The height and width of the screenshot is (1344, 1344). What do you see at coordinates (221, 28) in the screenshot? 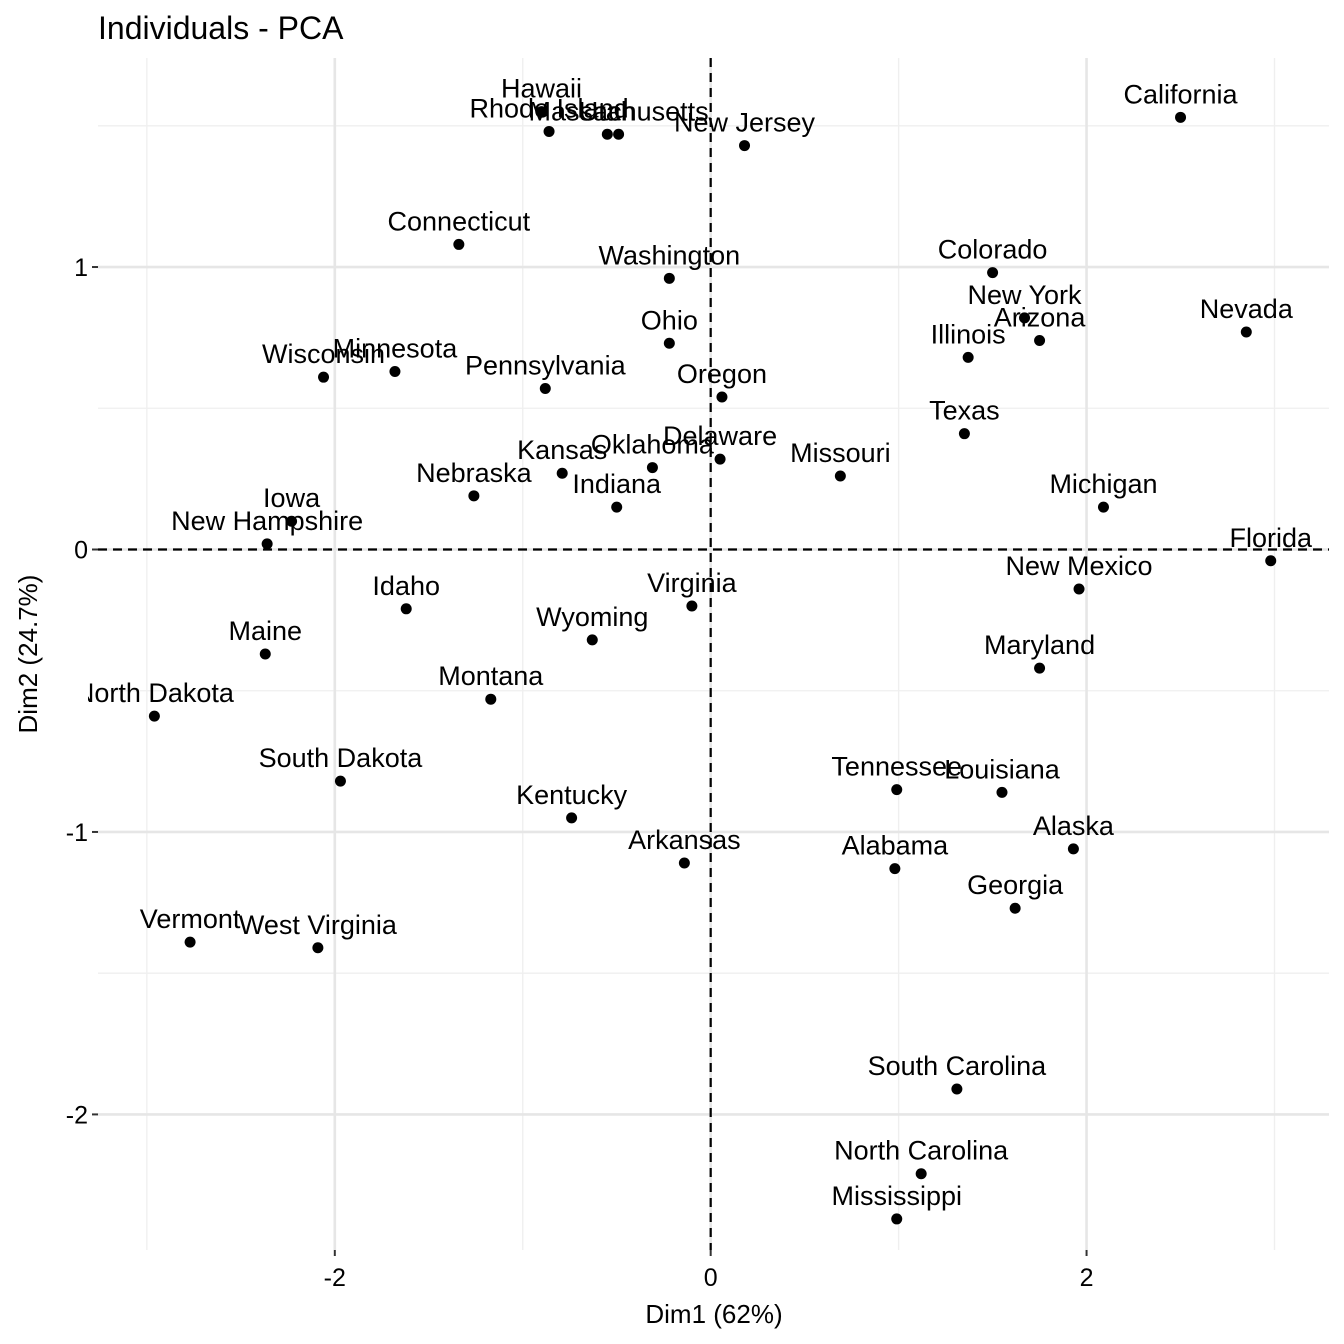
I see `chart-title: Individuals - PCA` at bounding box center [221, 28].